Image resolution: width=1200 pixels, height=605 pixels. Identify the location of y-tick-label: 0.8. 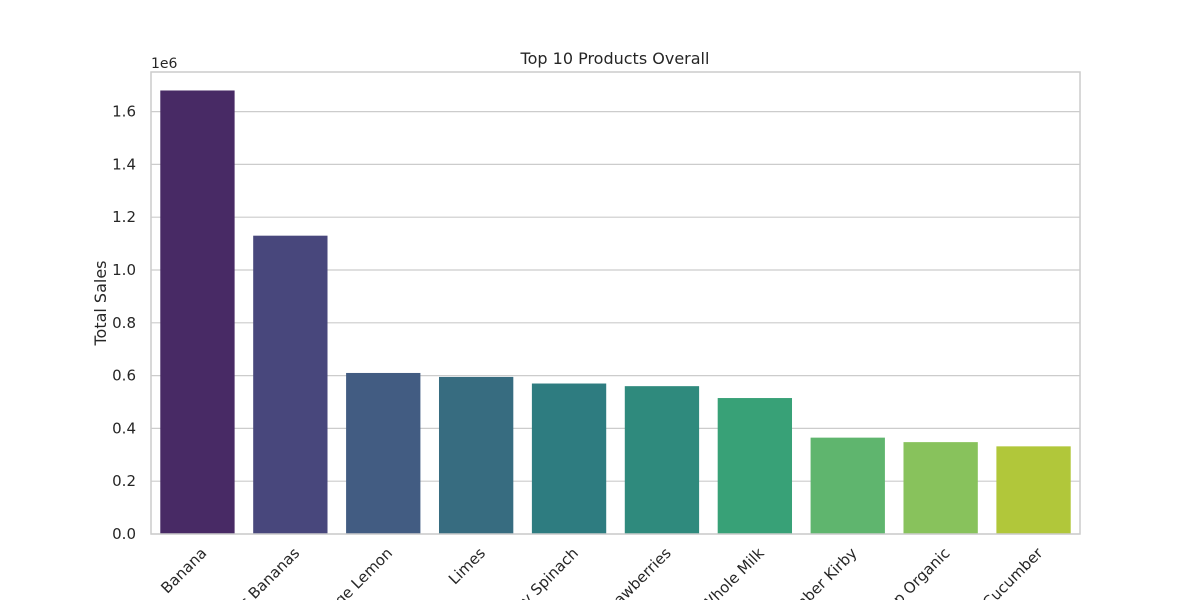
(124, 323).